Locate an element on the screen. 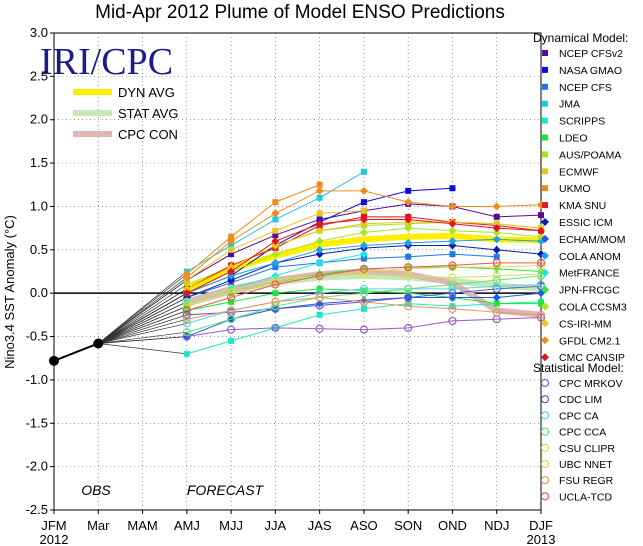 The width and height of the screenshot is (643, 546). legend-label: CDC LIM is located at coordinates (580, 400).